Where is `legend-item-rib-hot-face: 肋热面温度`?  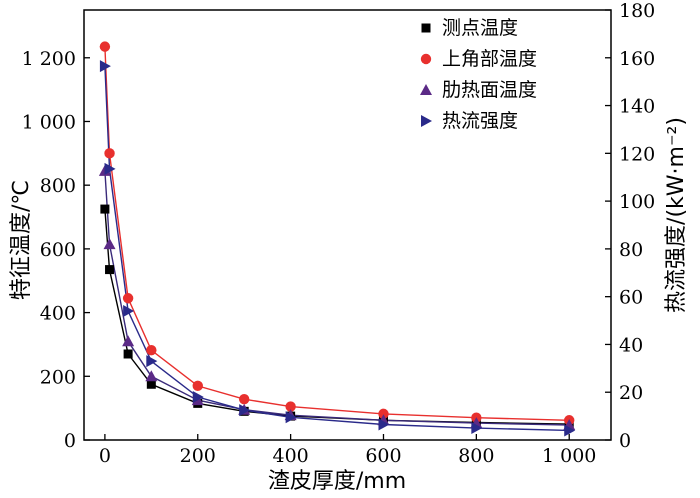
legend-item-rib-hot-face: 肋热面温度 is located at coordinates (478, 90).